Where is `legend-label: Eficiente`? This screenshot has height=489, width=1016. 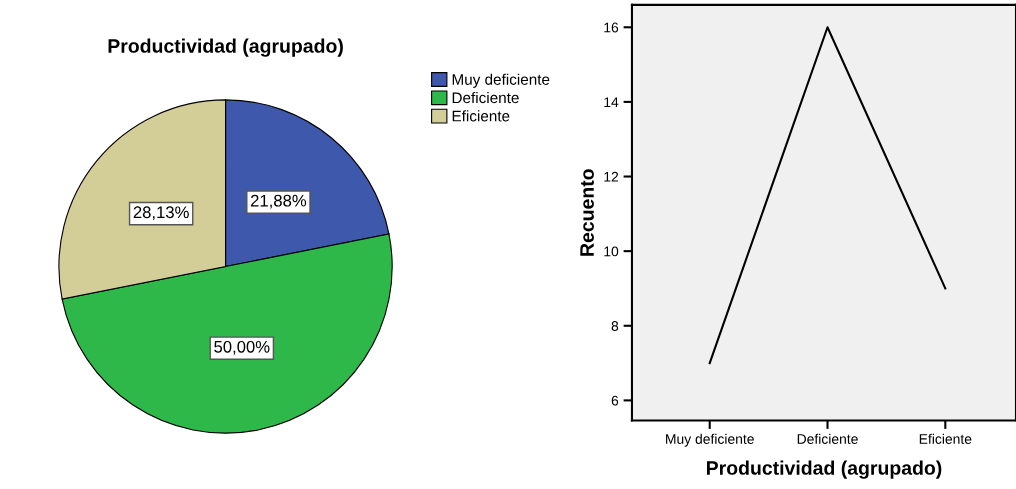 legend-label: Eficiente is located at coordinates (481, 116).